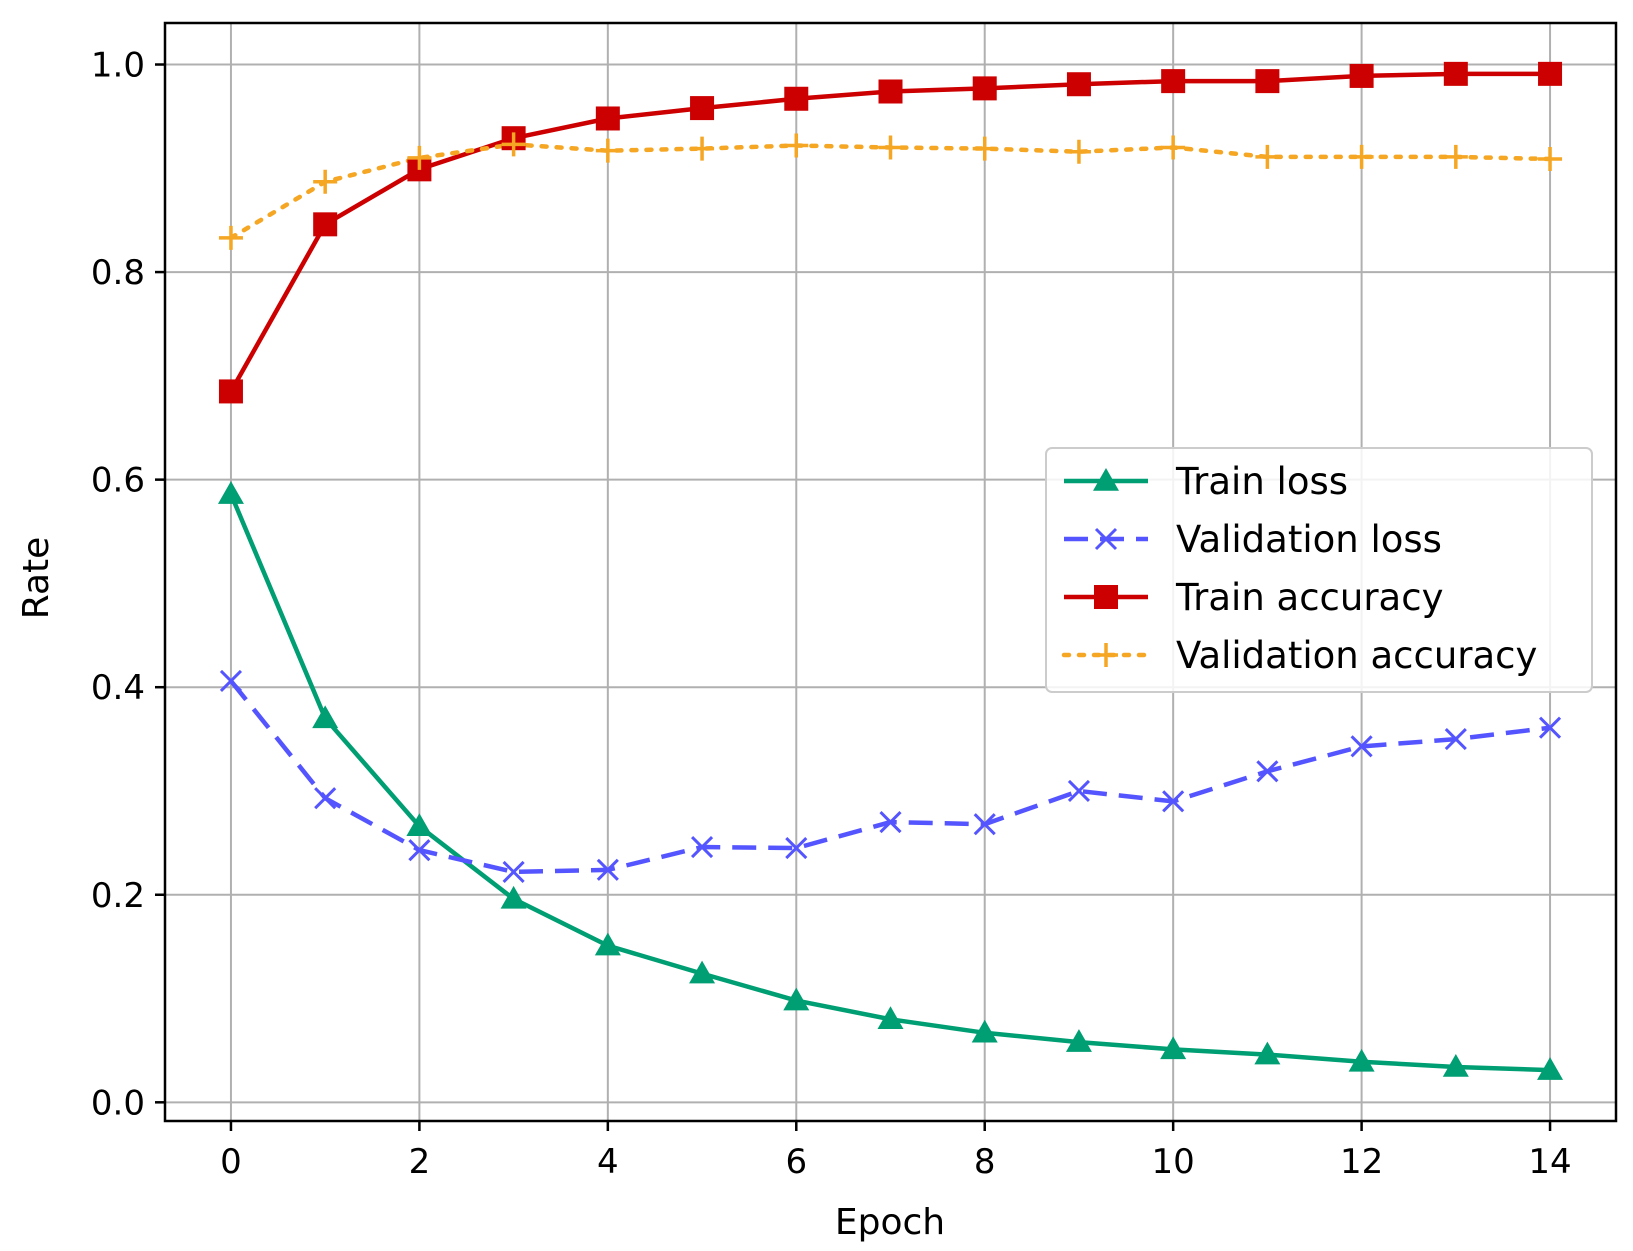  What do you see at coordinates (608, 1162) in the screenshot?
I see `x-tick-label: 4` at bounding box center [608, 1162].